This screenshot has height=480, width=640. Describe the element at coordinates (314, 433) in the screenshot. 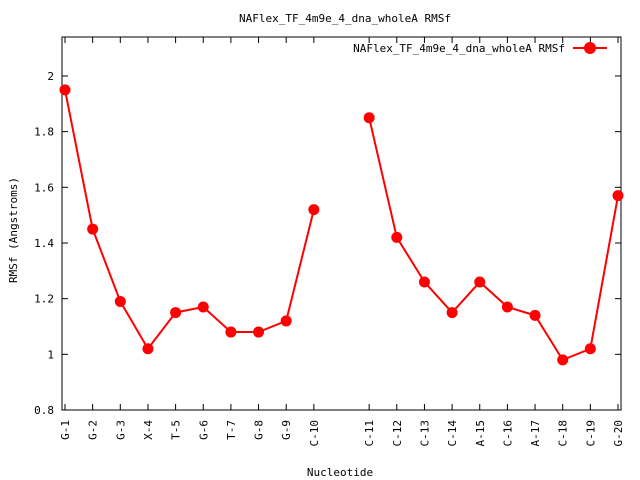

I see `x-tick-label: C-10` at that location.